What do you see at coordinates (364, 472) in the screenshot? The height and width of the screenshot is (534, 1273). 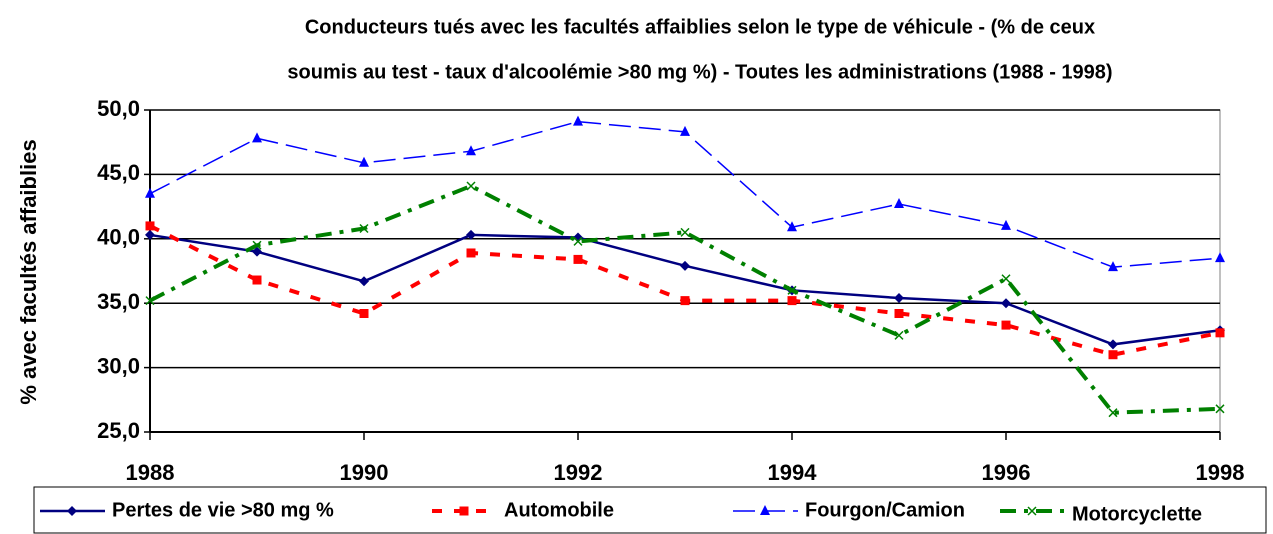 I see `x-tick-label: 1990` at bounding box center [364, 472].